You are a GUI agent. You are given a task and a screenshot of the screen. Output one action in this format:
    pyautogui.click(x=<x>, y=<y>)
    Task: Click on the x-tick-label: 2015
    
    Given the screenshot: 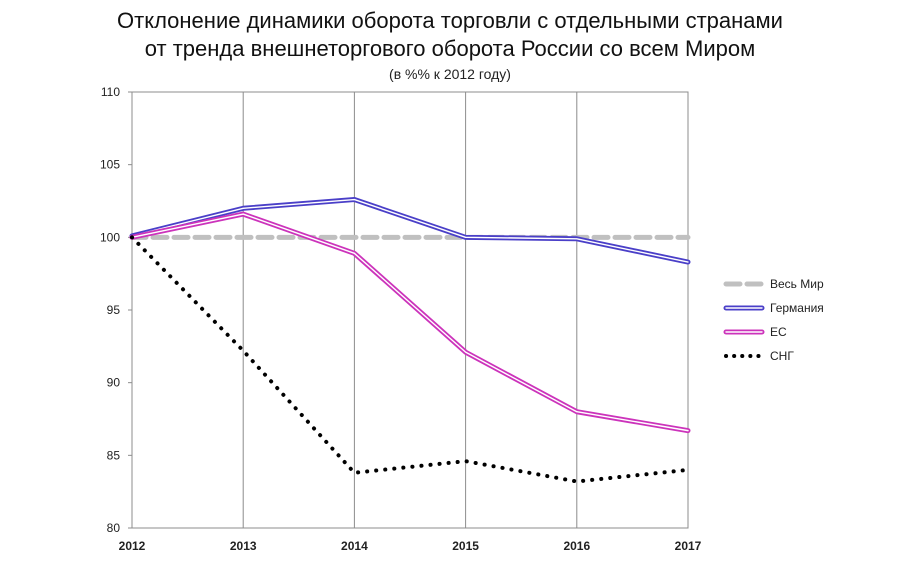 What is the action you would take?
    pyautogui.click(x=465, y=546)
    